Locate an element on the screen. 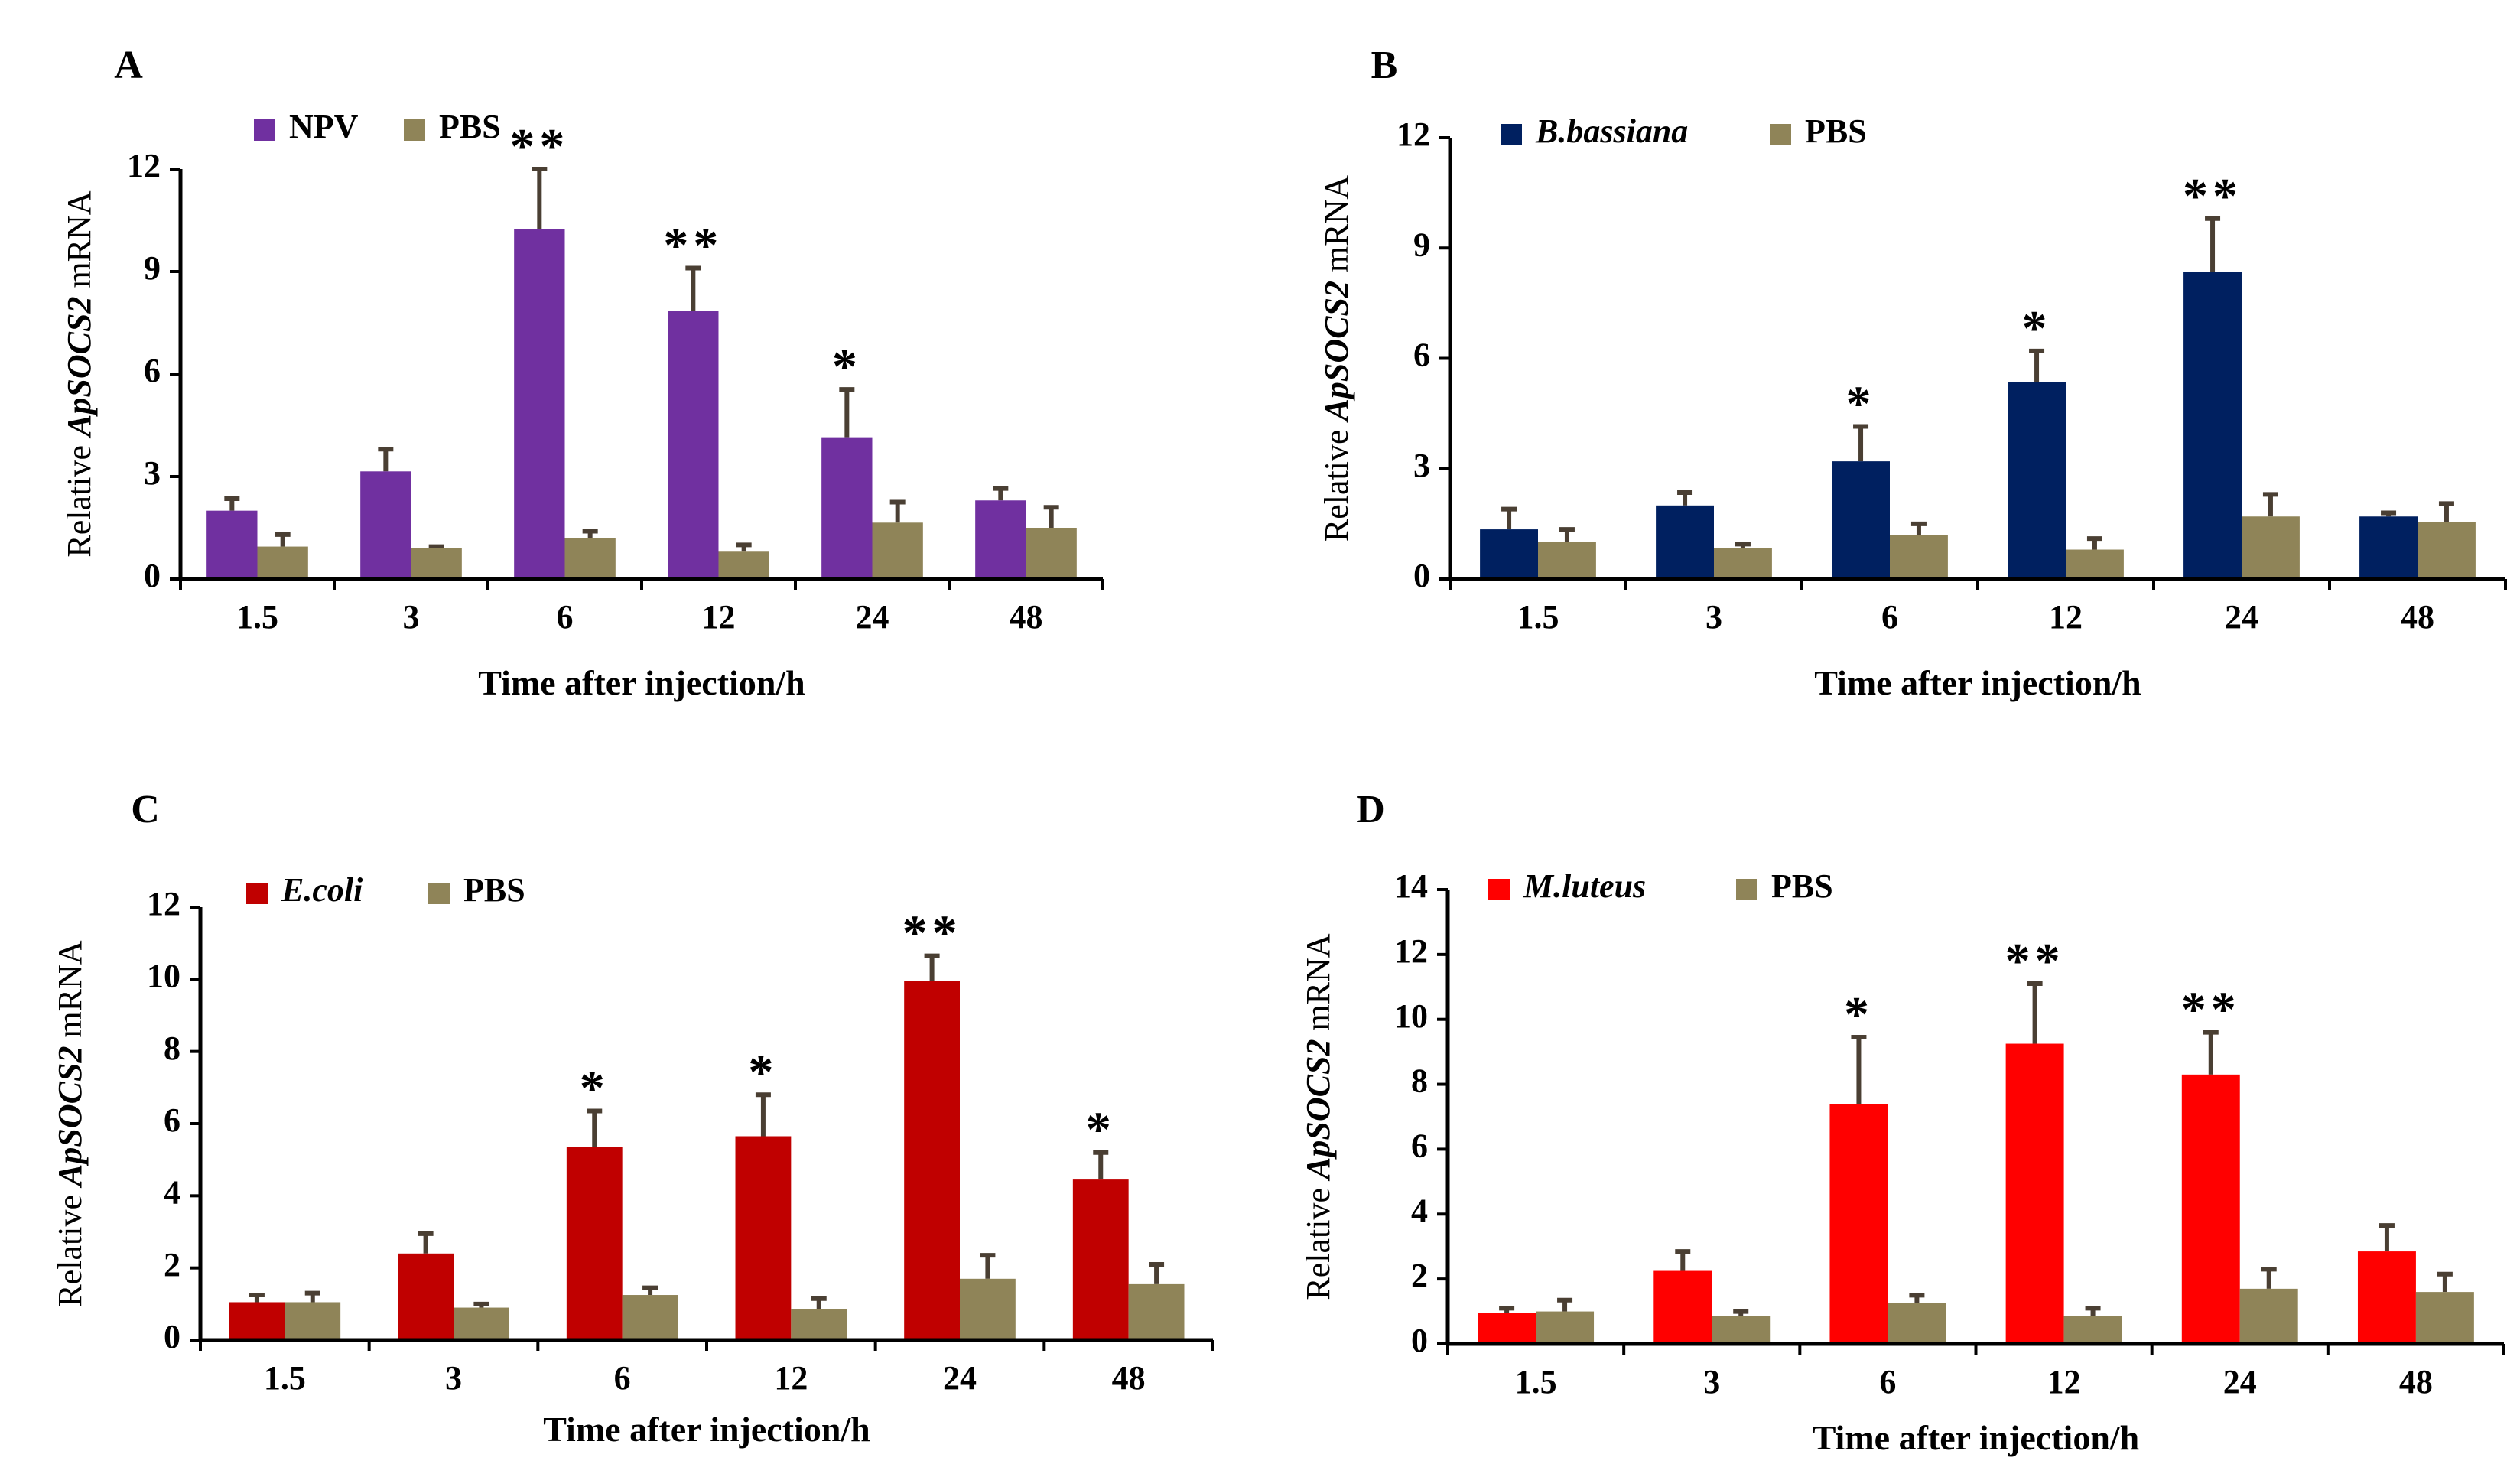  legend-label-treatment: B.bassiana is located at coordinates (1611, 131).